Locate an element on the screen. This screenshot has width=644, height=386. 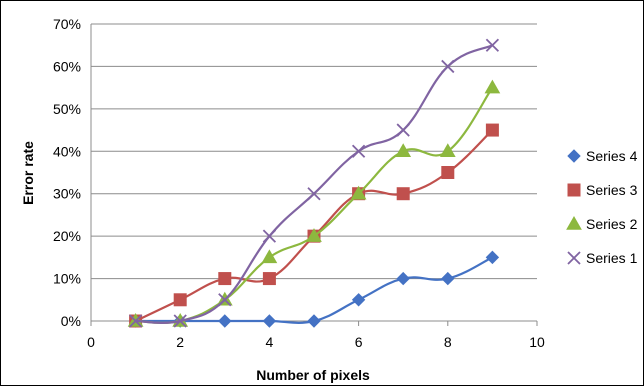
y-tick-label: 60% is located at coordinates (67, 66).